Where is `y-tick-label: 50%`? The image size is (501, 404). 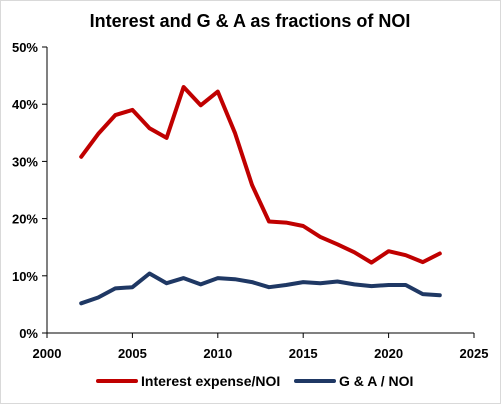
y-tick-label: 50% is located at coordinates (25, 47).